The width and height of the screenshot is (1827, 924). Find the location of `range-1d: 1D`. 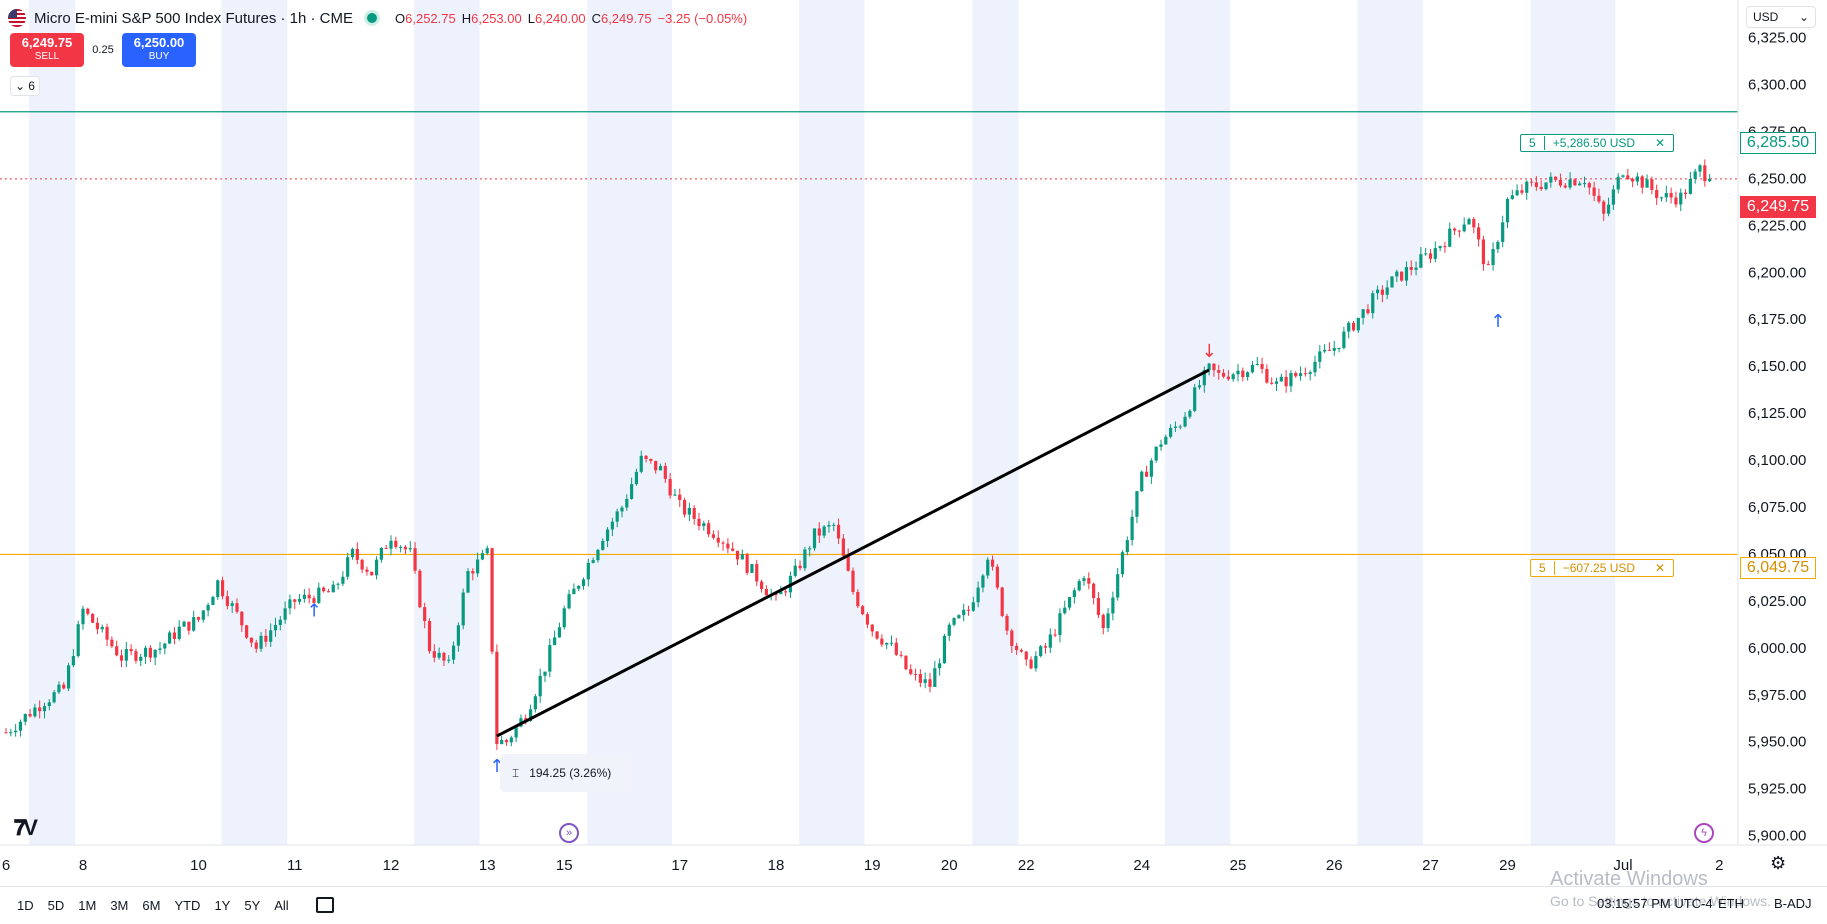

range-1d: 1D is located at coordinates (25, 905).